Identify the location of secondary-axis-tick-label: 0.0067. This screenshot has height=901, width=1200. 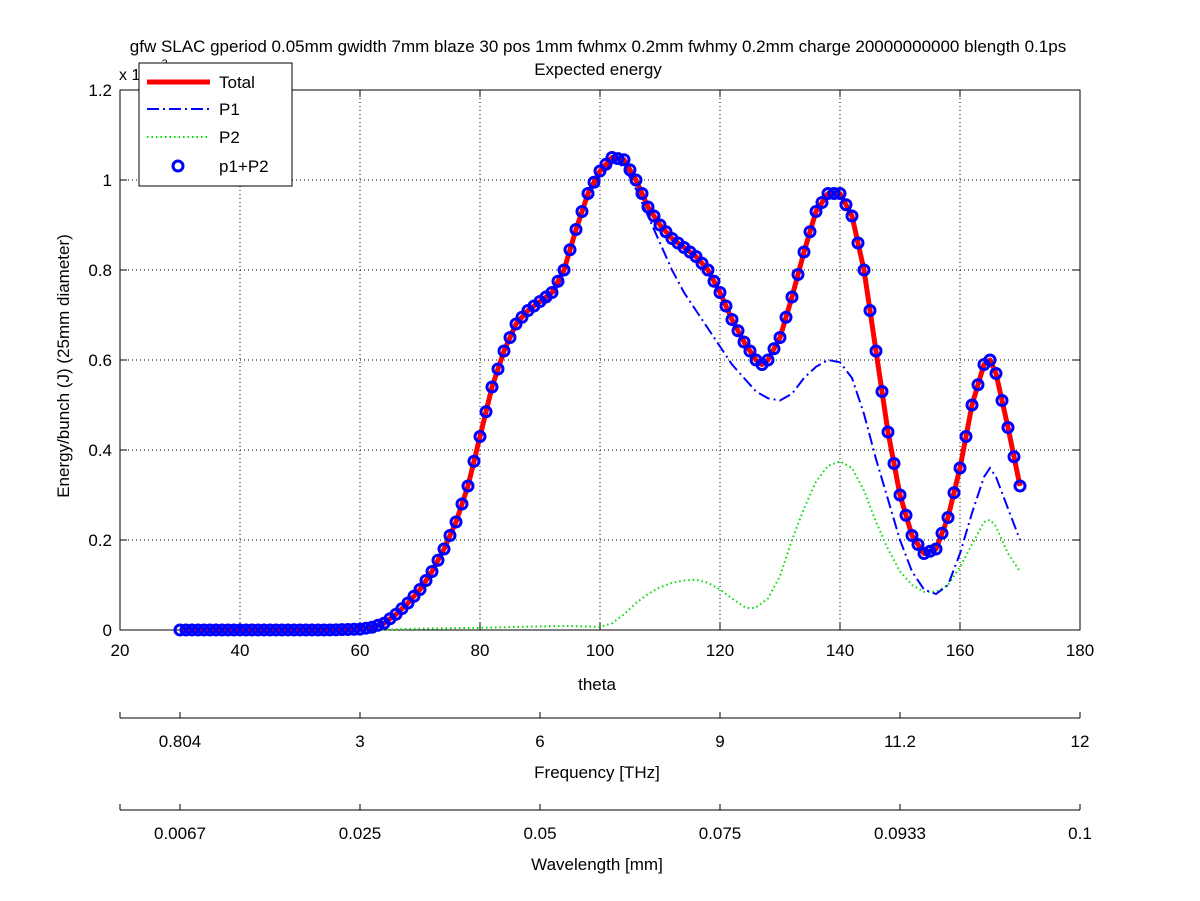
(180, 833).